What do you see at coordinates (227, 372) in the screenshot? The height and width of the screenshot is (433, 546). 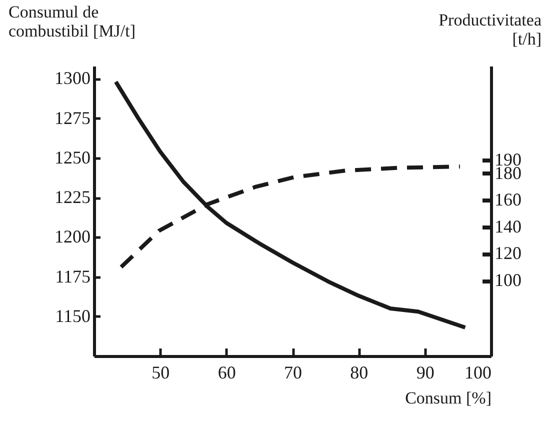 I see `x-tick-label: 60` at bounding box center [227, 372].